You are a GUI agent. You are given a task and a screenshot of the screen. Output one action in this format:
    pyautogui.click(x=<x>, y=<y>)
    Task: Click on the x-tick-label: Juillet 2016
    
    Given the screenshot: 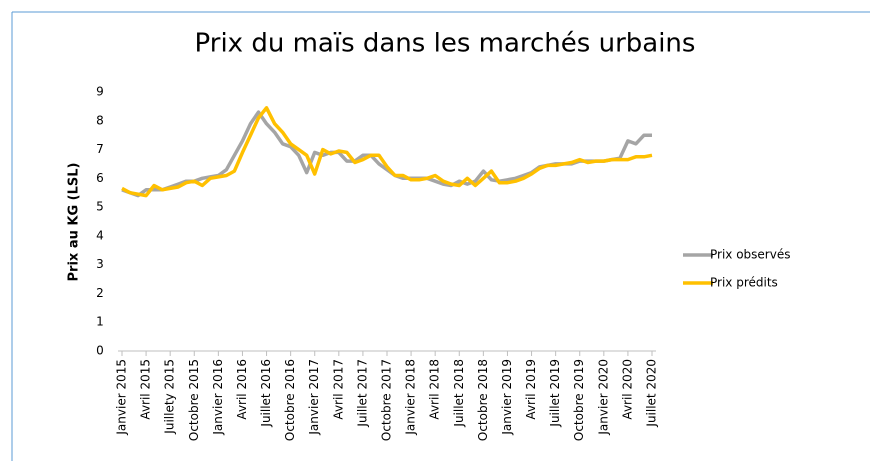 What is the action you would take?
    pyautogui.click(x=266, y=393)
    